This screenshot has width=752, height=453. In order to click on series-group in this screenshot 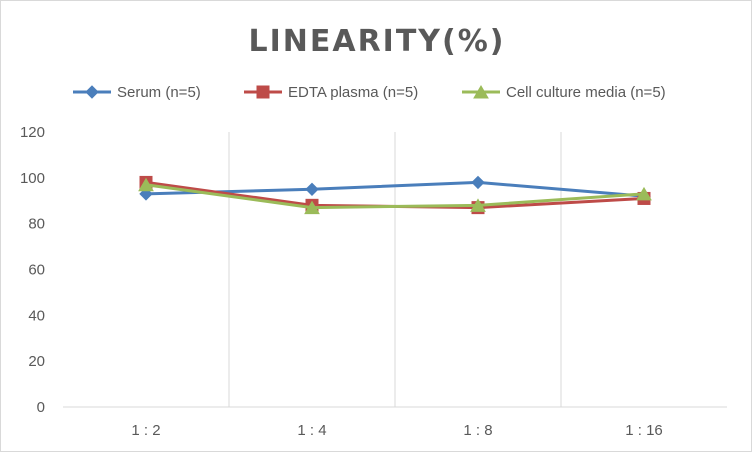, I will do `click(395, 195)`.